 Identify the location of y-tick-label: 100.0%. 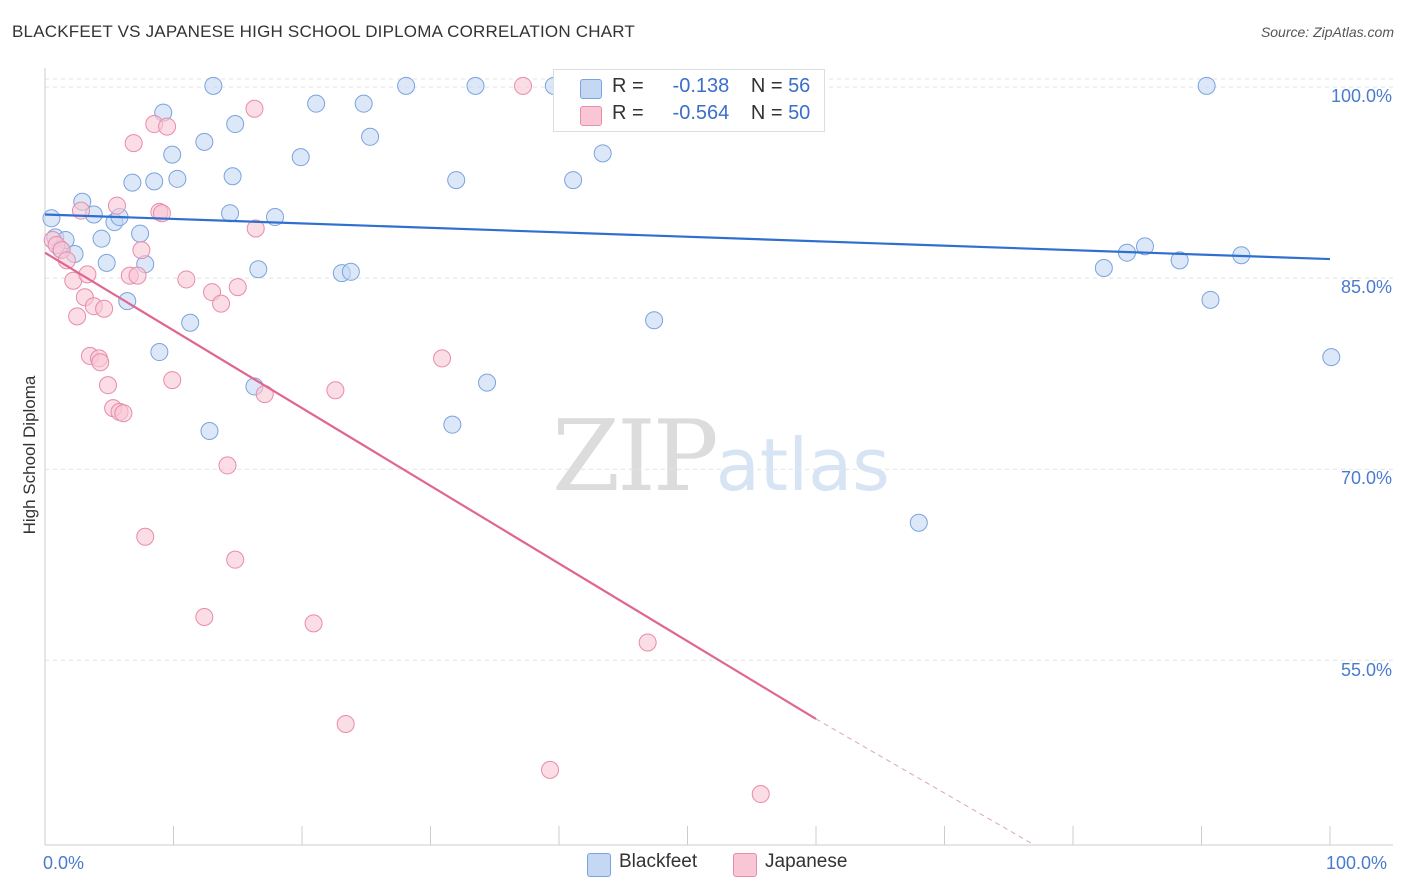
(1361, 96).